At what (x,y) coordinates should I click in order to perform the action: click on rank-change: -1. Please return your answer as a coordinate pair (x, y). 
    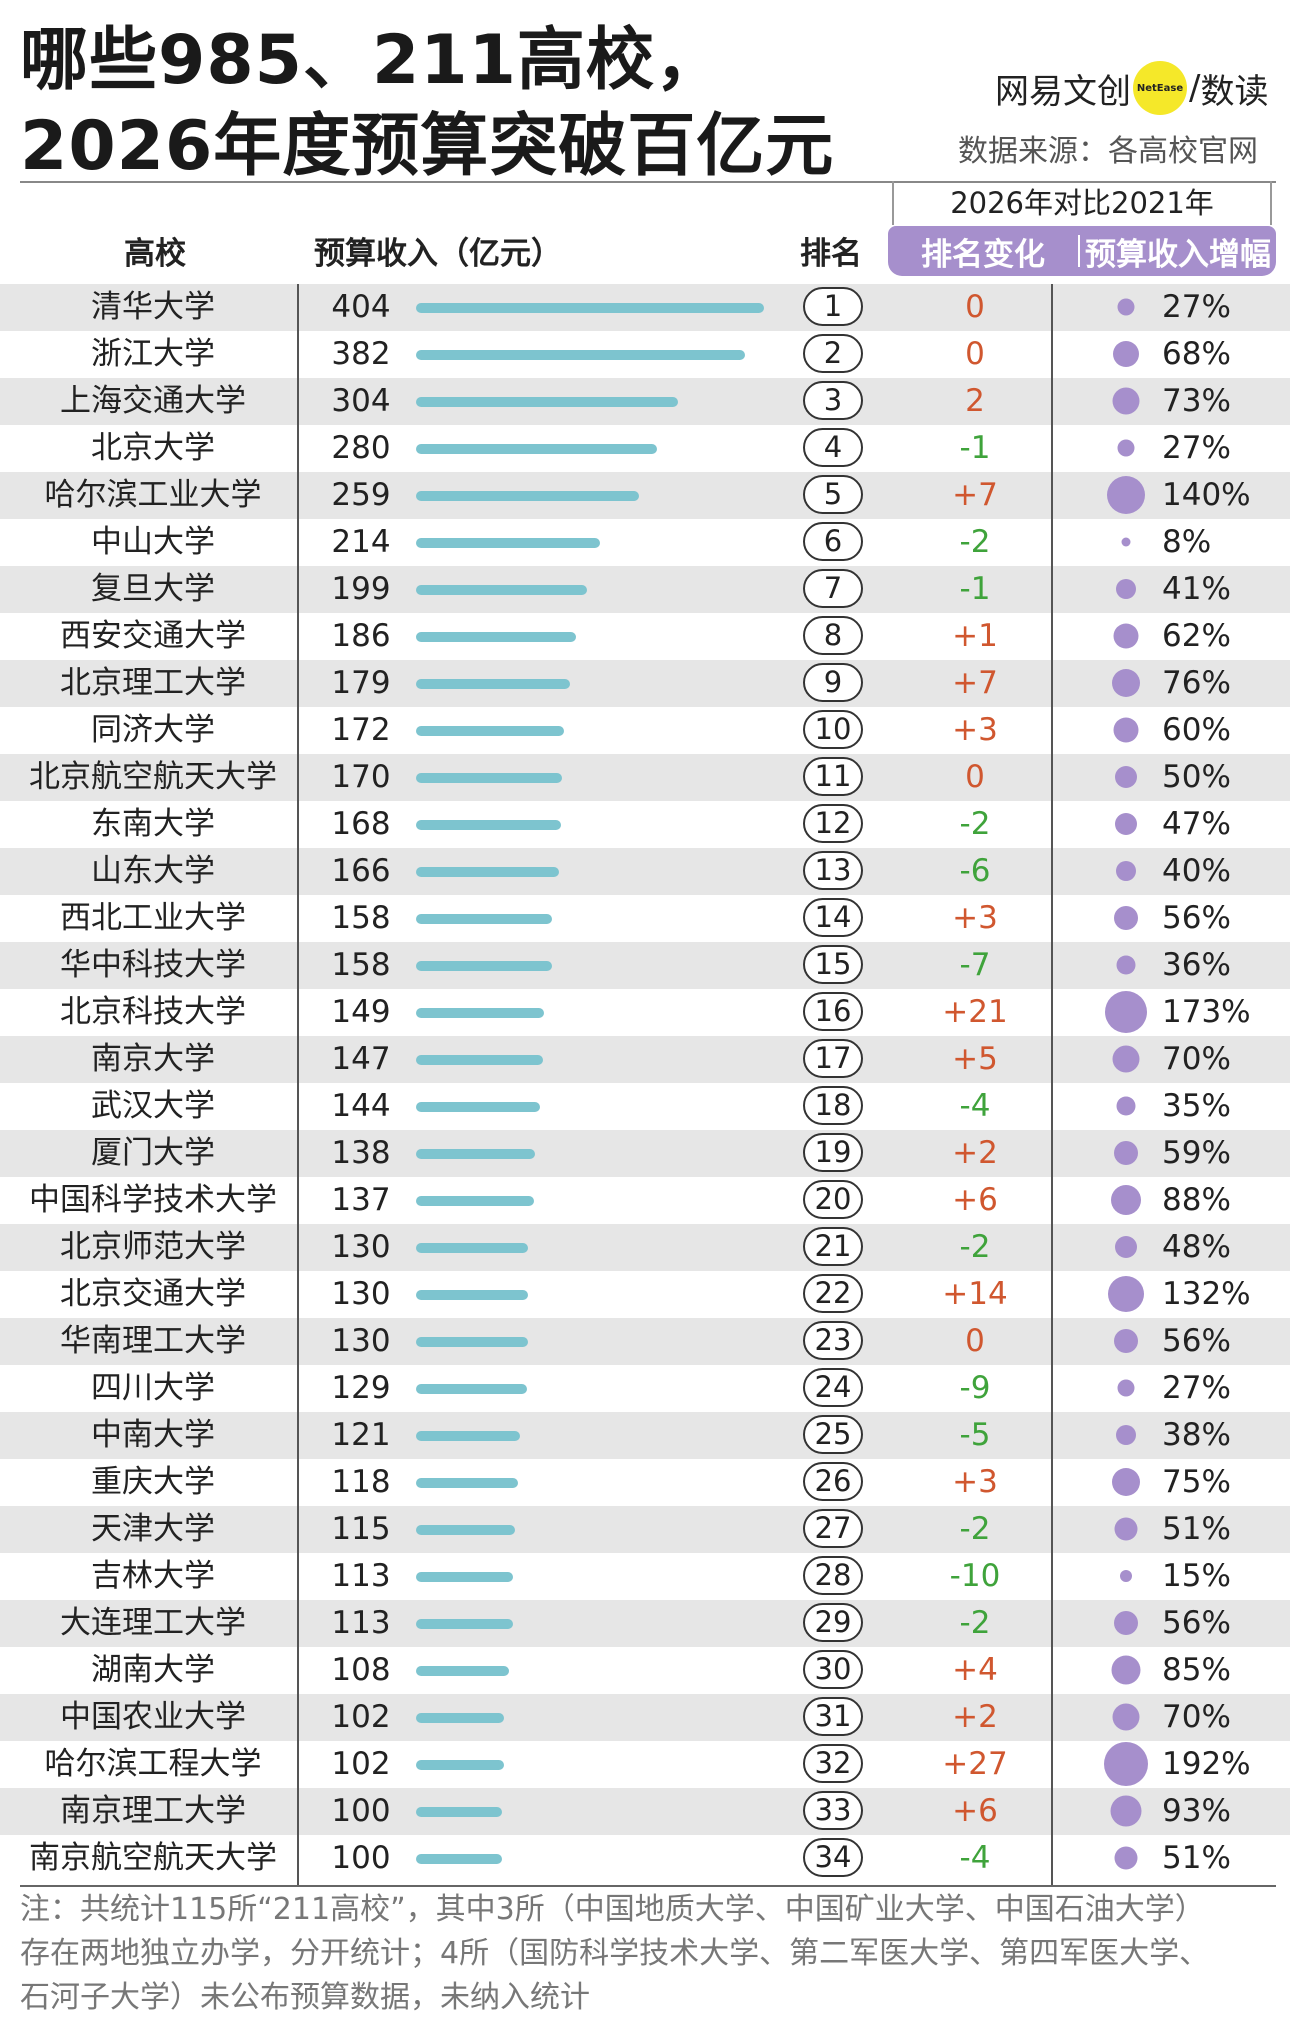
    Looking at the image, I should click on (975, 589).